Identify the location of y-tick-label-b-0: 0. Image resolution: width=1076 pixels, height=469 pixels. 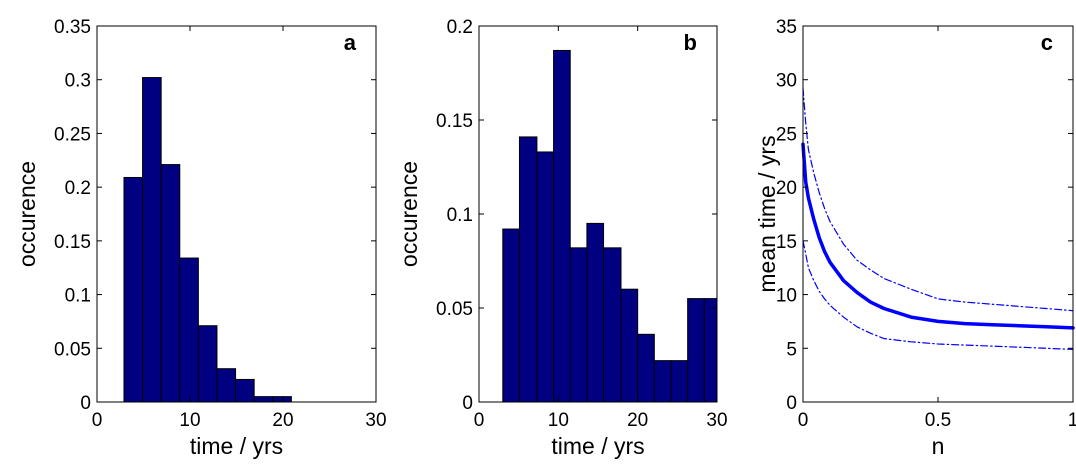
(467, 403).